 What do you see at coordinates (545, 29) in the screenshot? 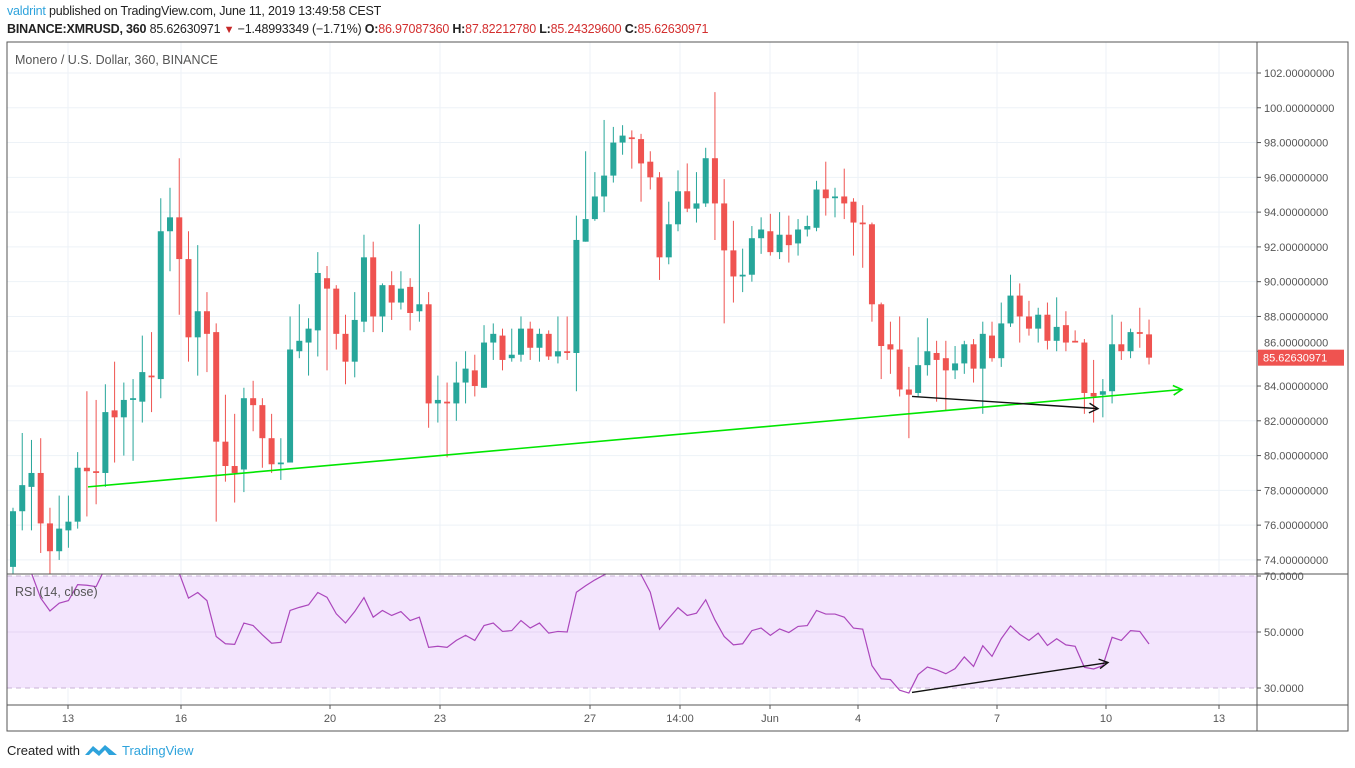
I see `low-label: L:` at bounding box center [545, 29].